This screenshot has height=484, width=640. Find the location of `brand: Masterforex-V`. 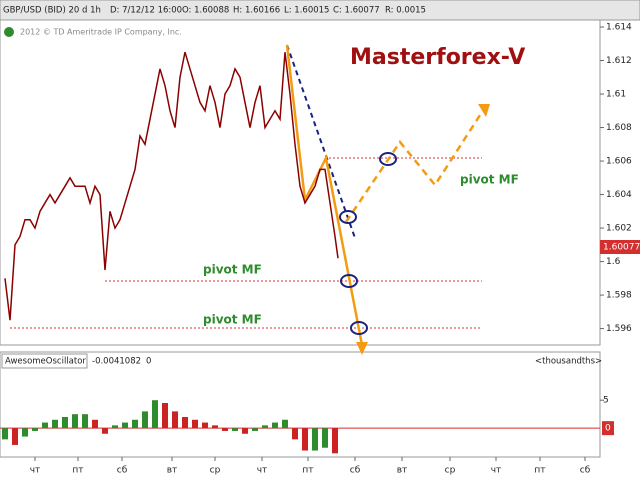

brand: Masterforex-V is located at coordinates (437, 57).